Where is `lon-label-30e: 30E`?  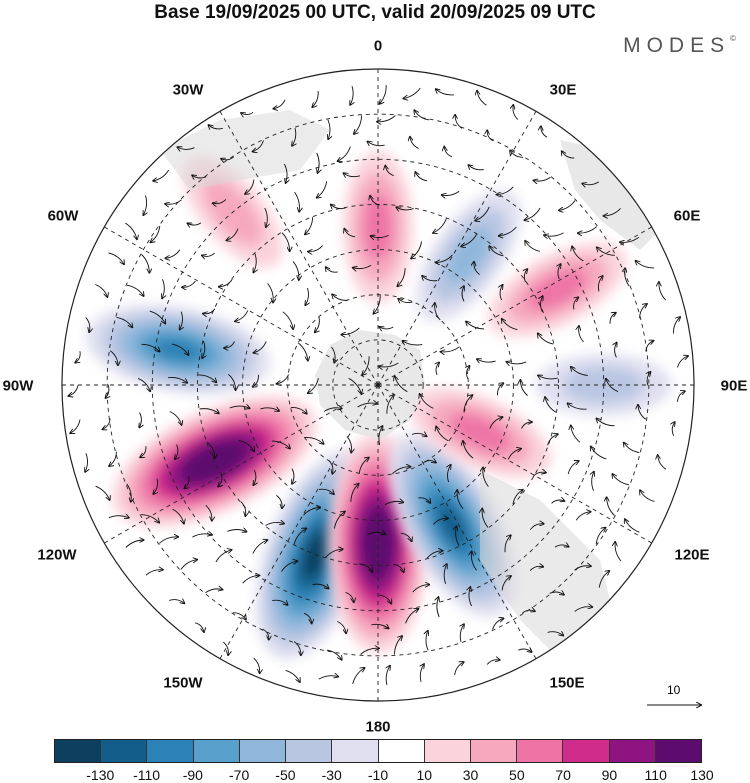
lon-label-30e: 30E is located at coordinates (563, 90).